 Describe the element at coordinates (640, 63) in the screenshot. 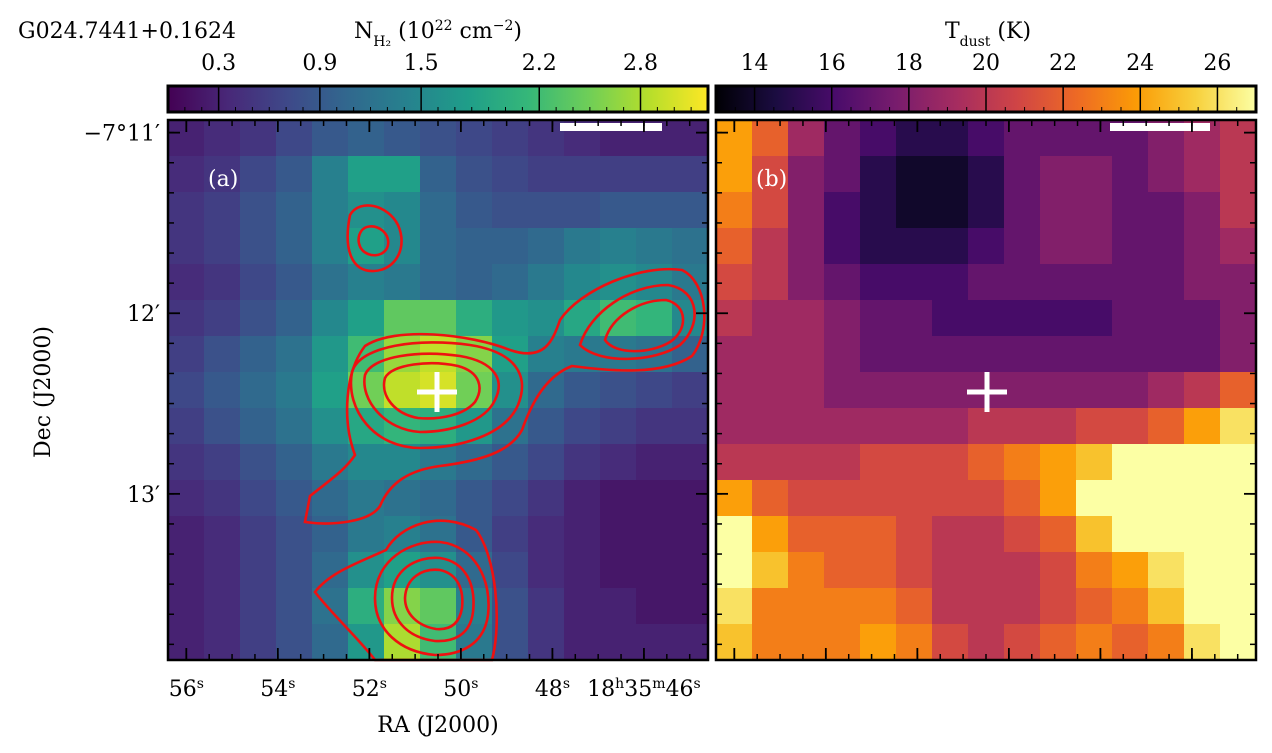

I see `colorbar-tick-label: 2.8` at that location.